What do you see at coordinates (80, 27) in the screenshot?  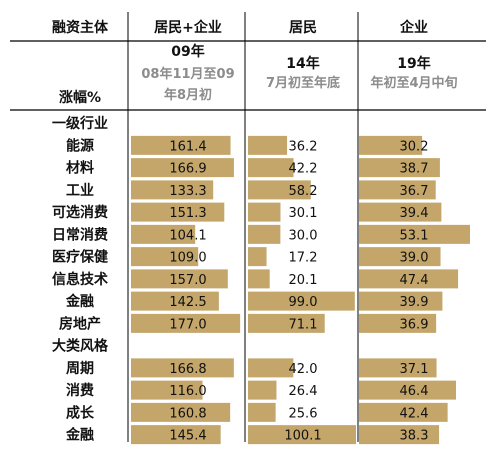 I see `corner-label: 融资主体` at bounding box center [80, 27].